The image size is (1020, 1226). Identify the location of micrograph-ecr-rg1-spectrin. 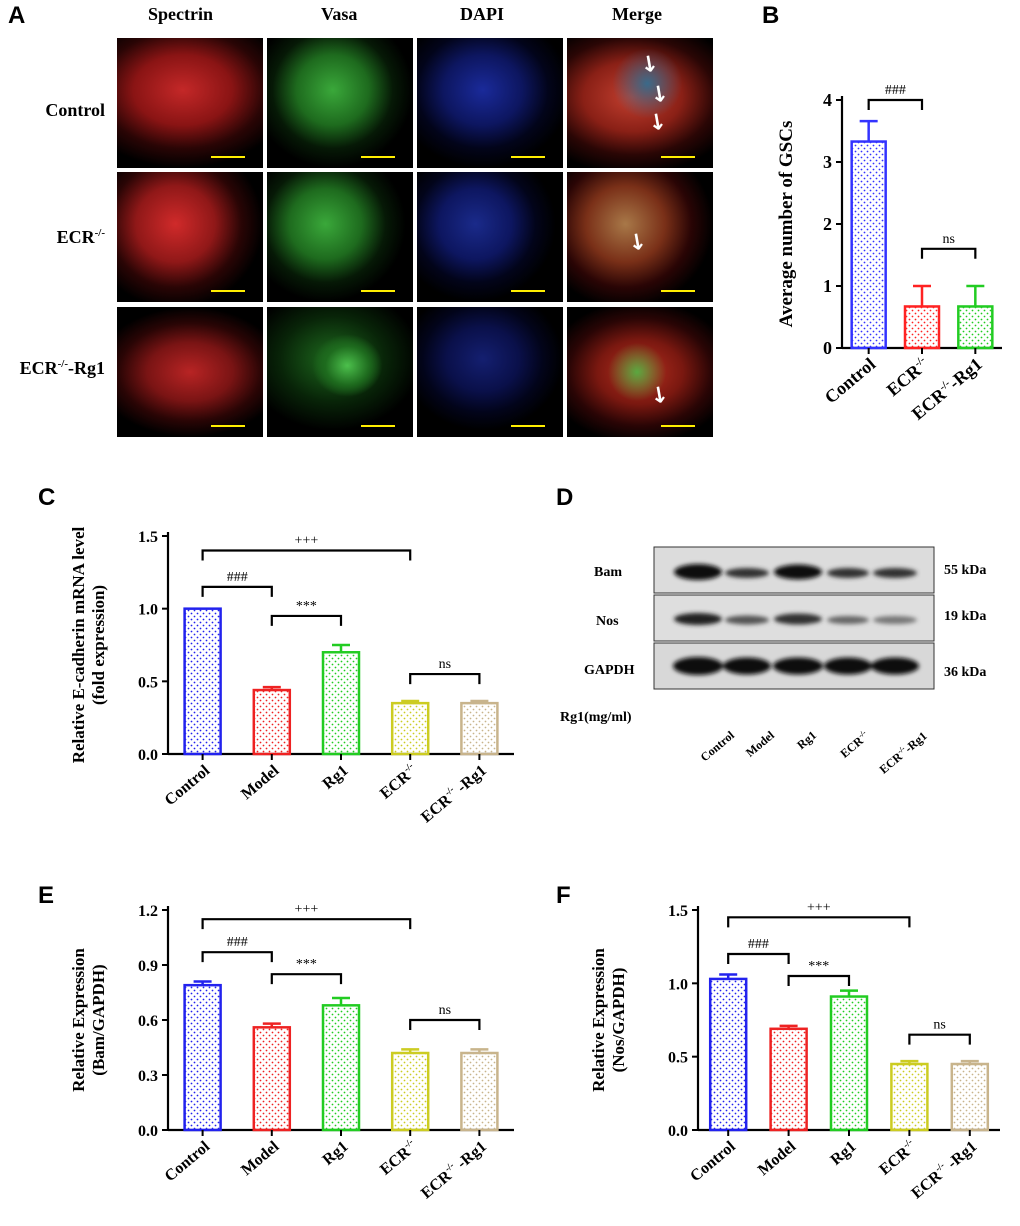
(190, 372).